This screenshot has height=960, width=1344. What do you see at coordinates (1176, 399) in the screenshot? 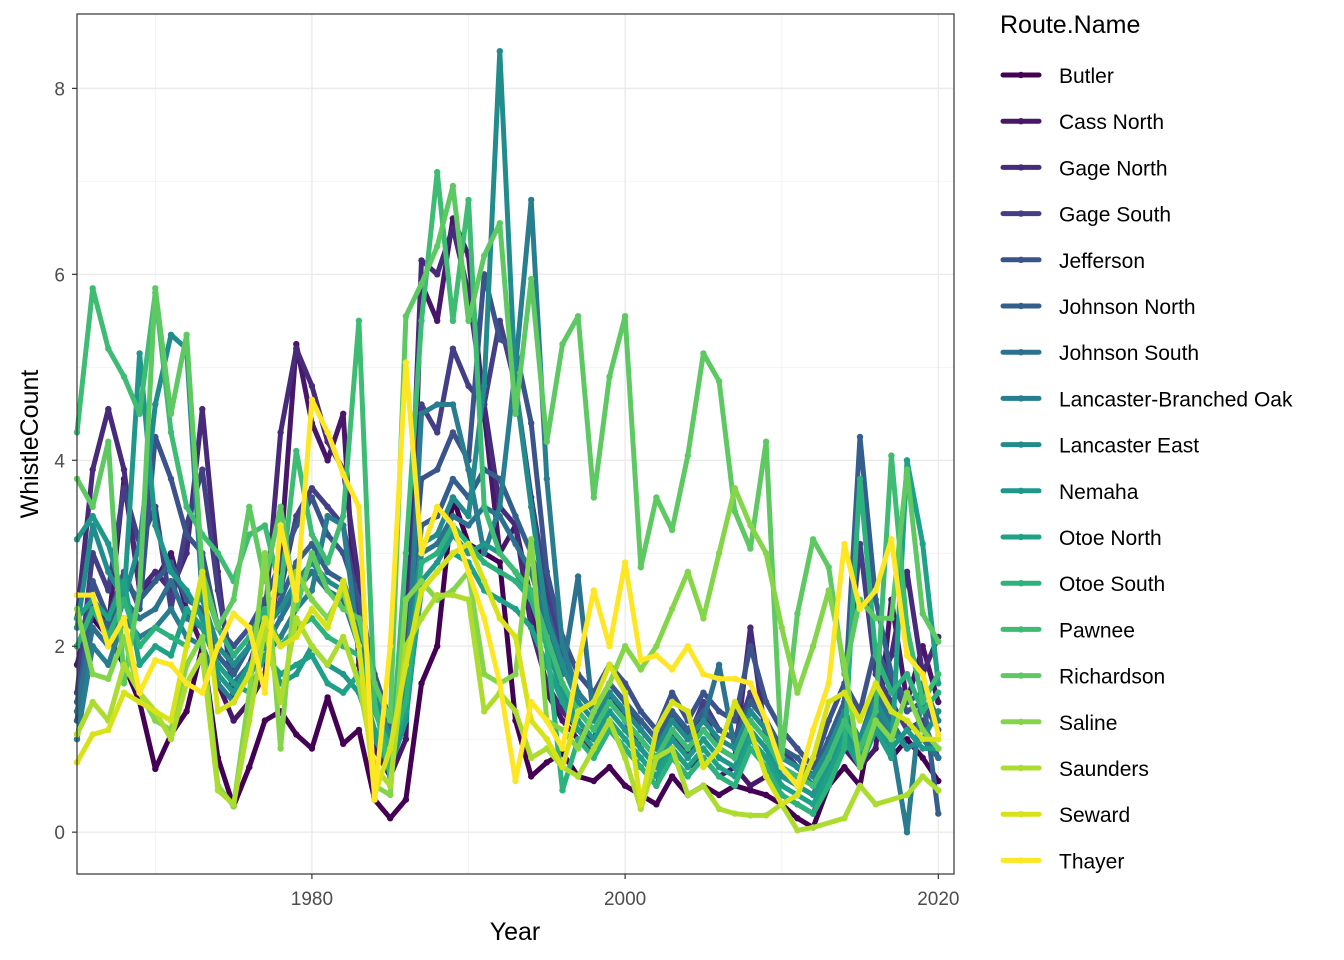
I see `legend-label: Lancaster-Branched Oak` at bounding box center [1176, 399].